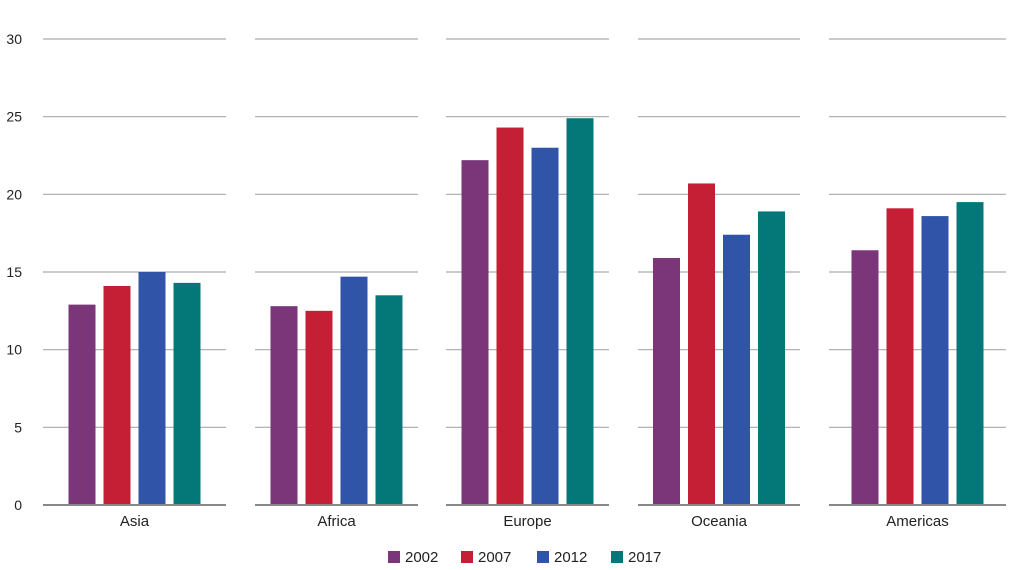  I want to click on bar-africa-2017, so click(389, 400).